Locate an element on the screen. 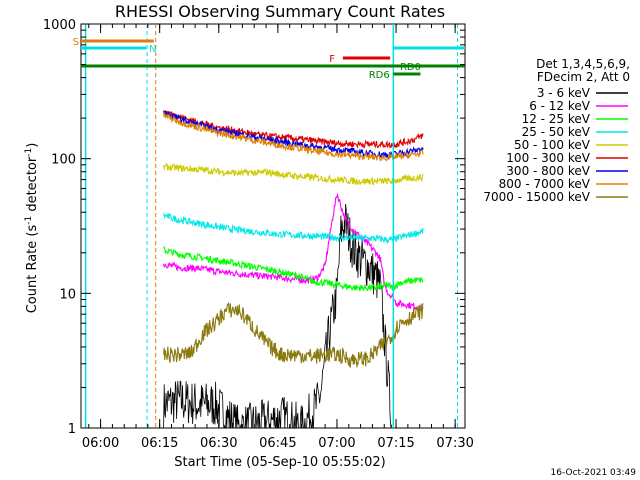  rd6-label: RD6 is located at coordinates (379, 75).